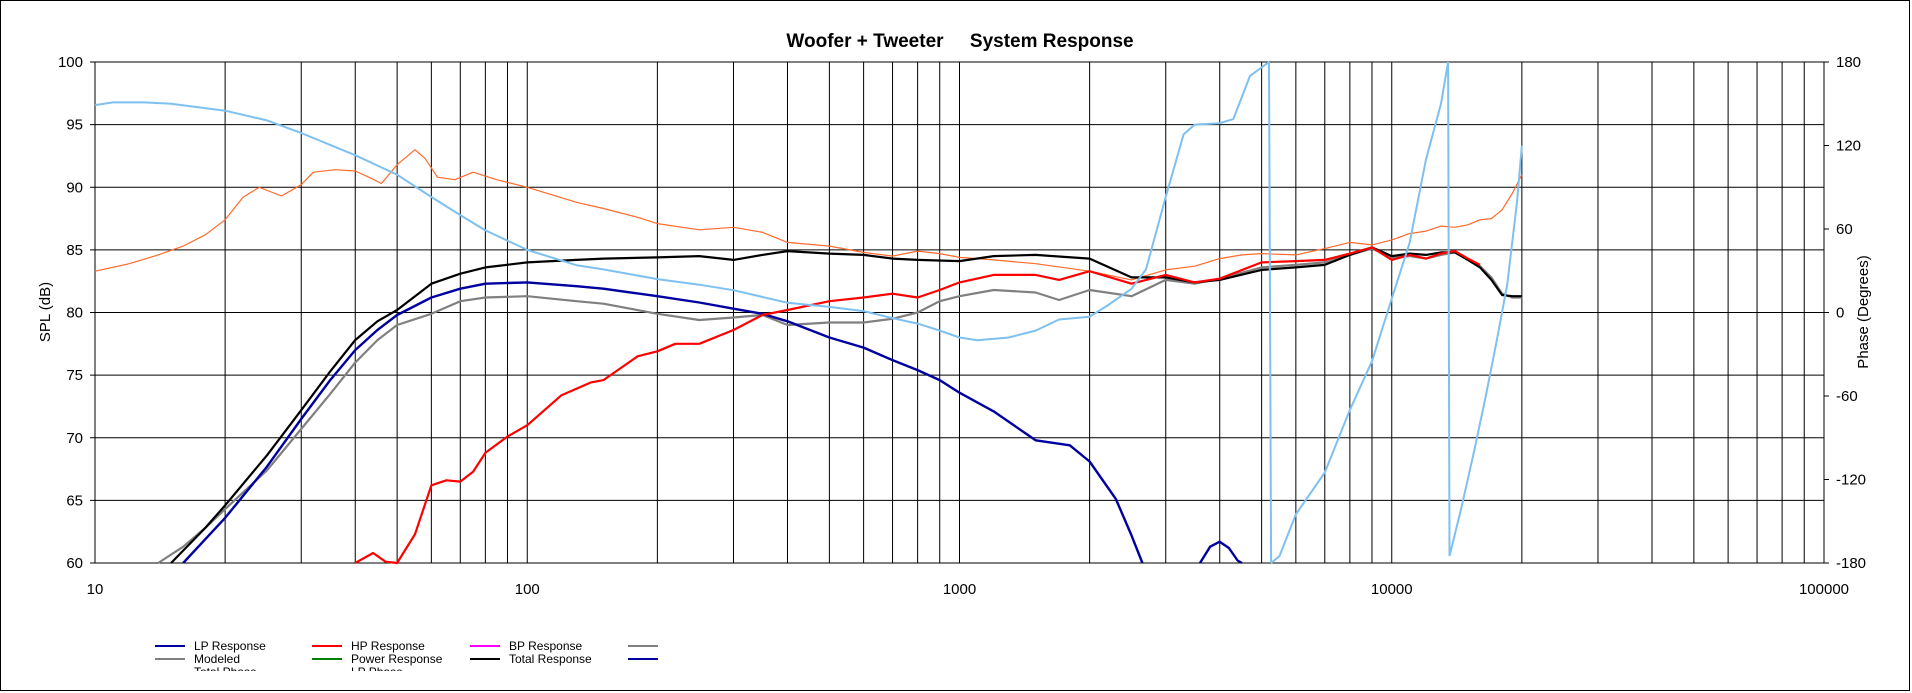 The width and height of the screenshot is (1912, 693). I want to click on y2-tick-label: 120, so click(1848, 146).